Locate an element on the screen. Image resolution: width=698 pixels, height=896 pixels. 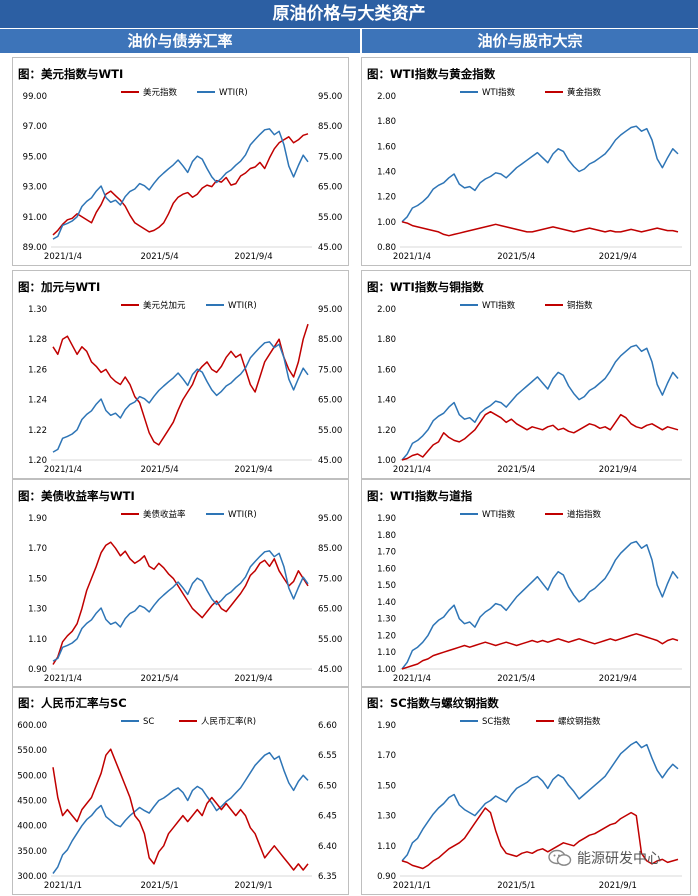
x-tick-label: 2021/9/1 is located at coordinates (253, 886).